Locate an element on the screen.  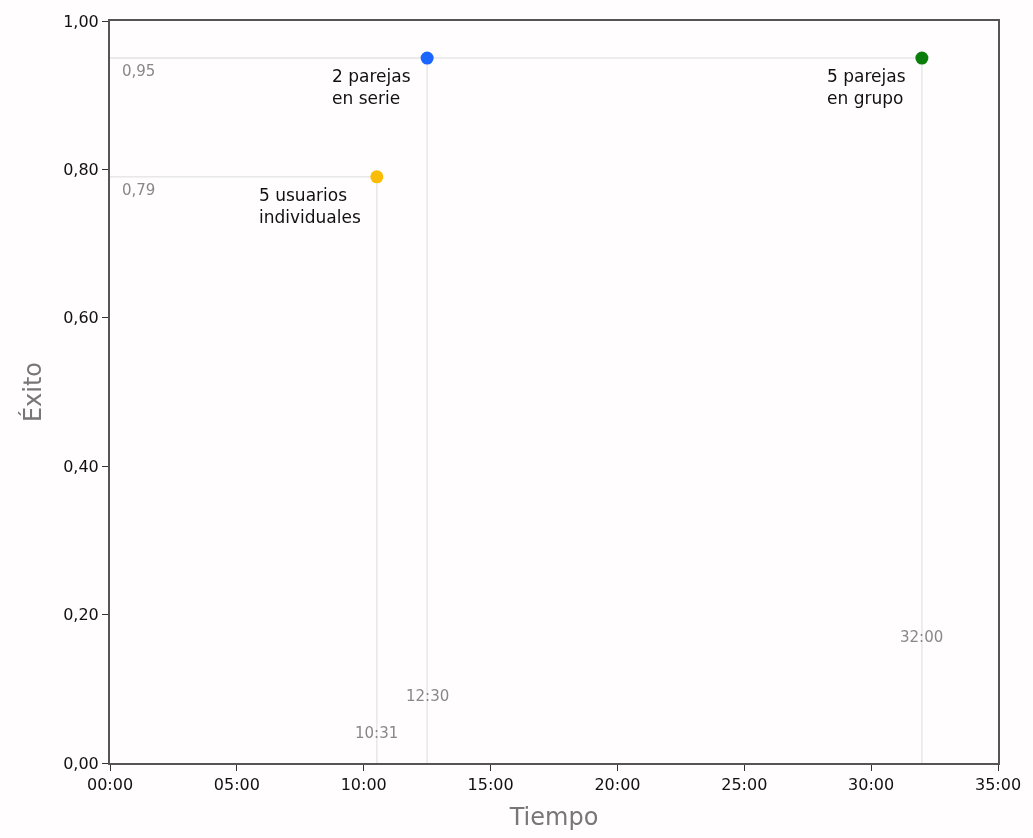
annotation: 10:31 is located at coordinates (377, 733).